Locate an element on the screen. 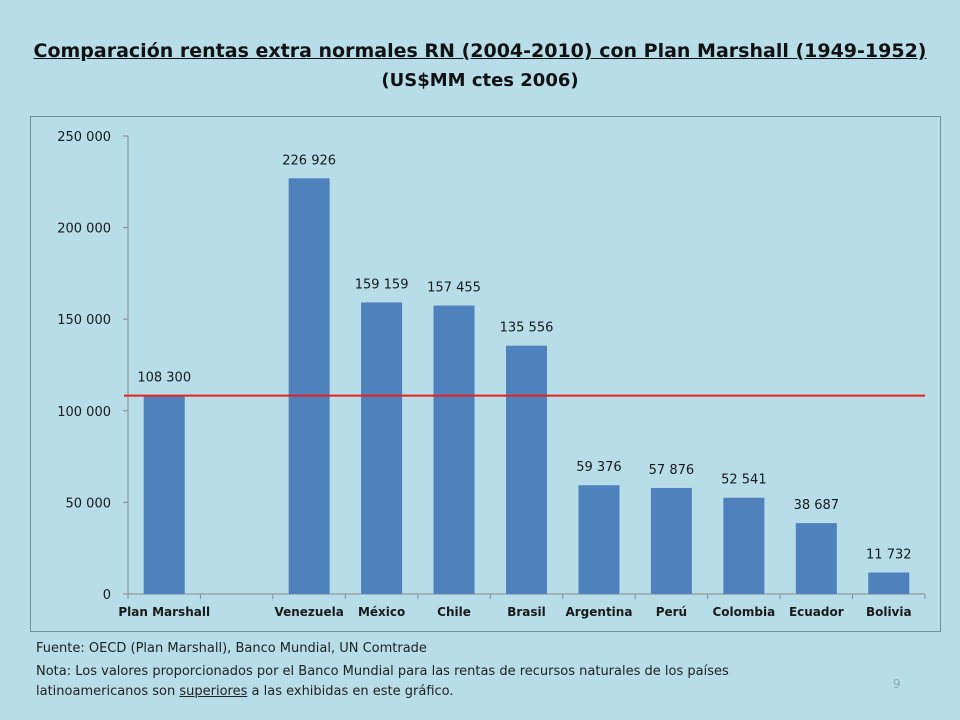 This screenshot has height=720, width=960. data-label: 57 876 is located at coordinates (672, 470).